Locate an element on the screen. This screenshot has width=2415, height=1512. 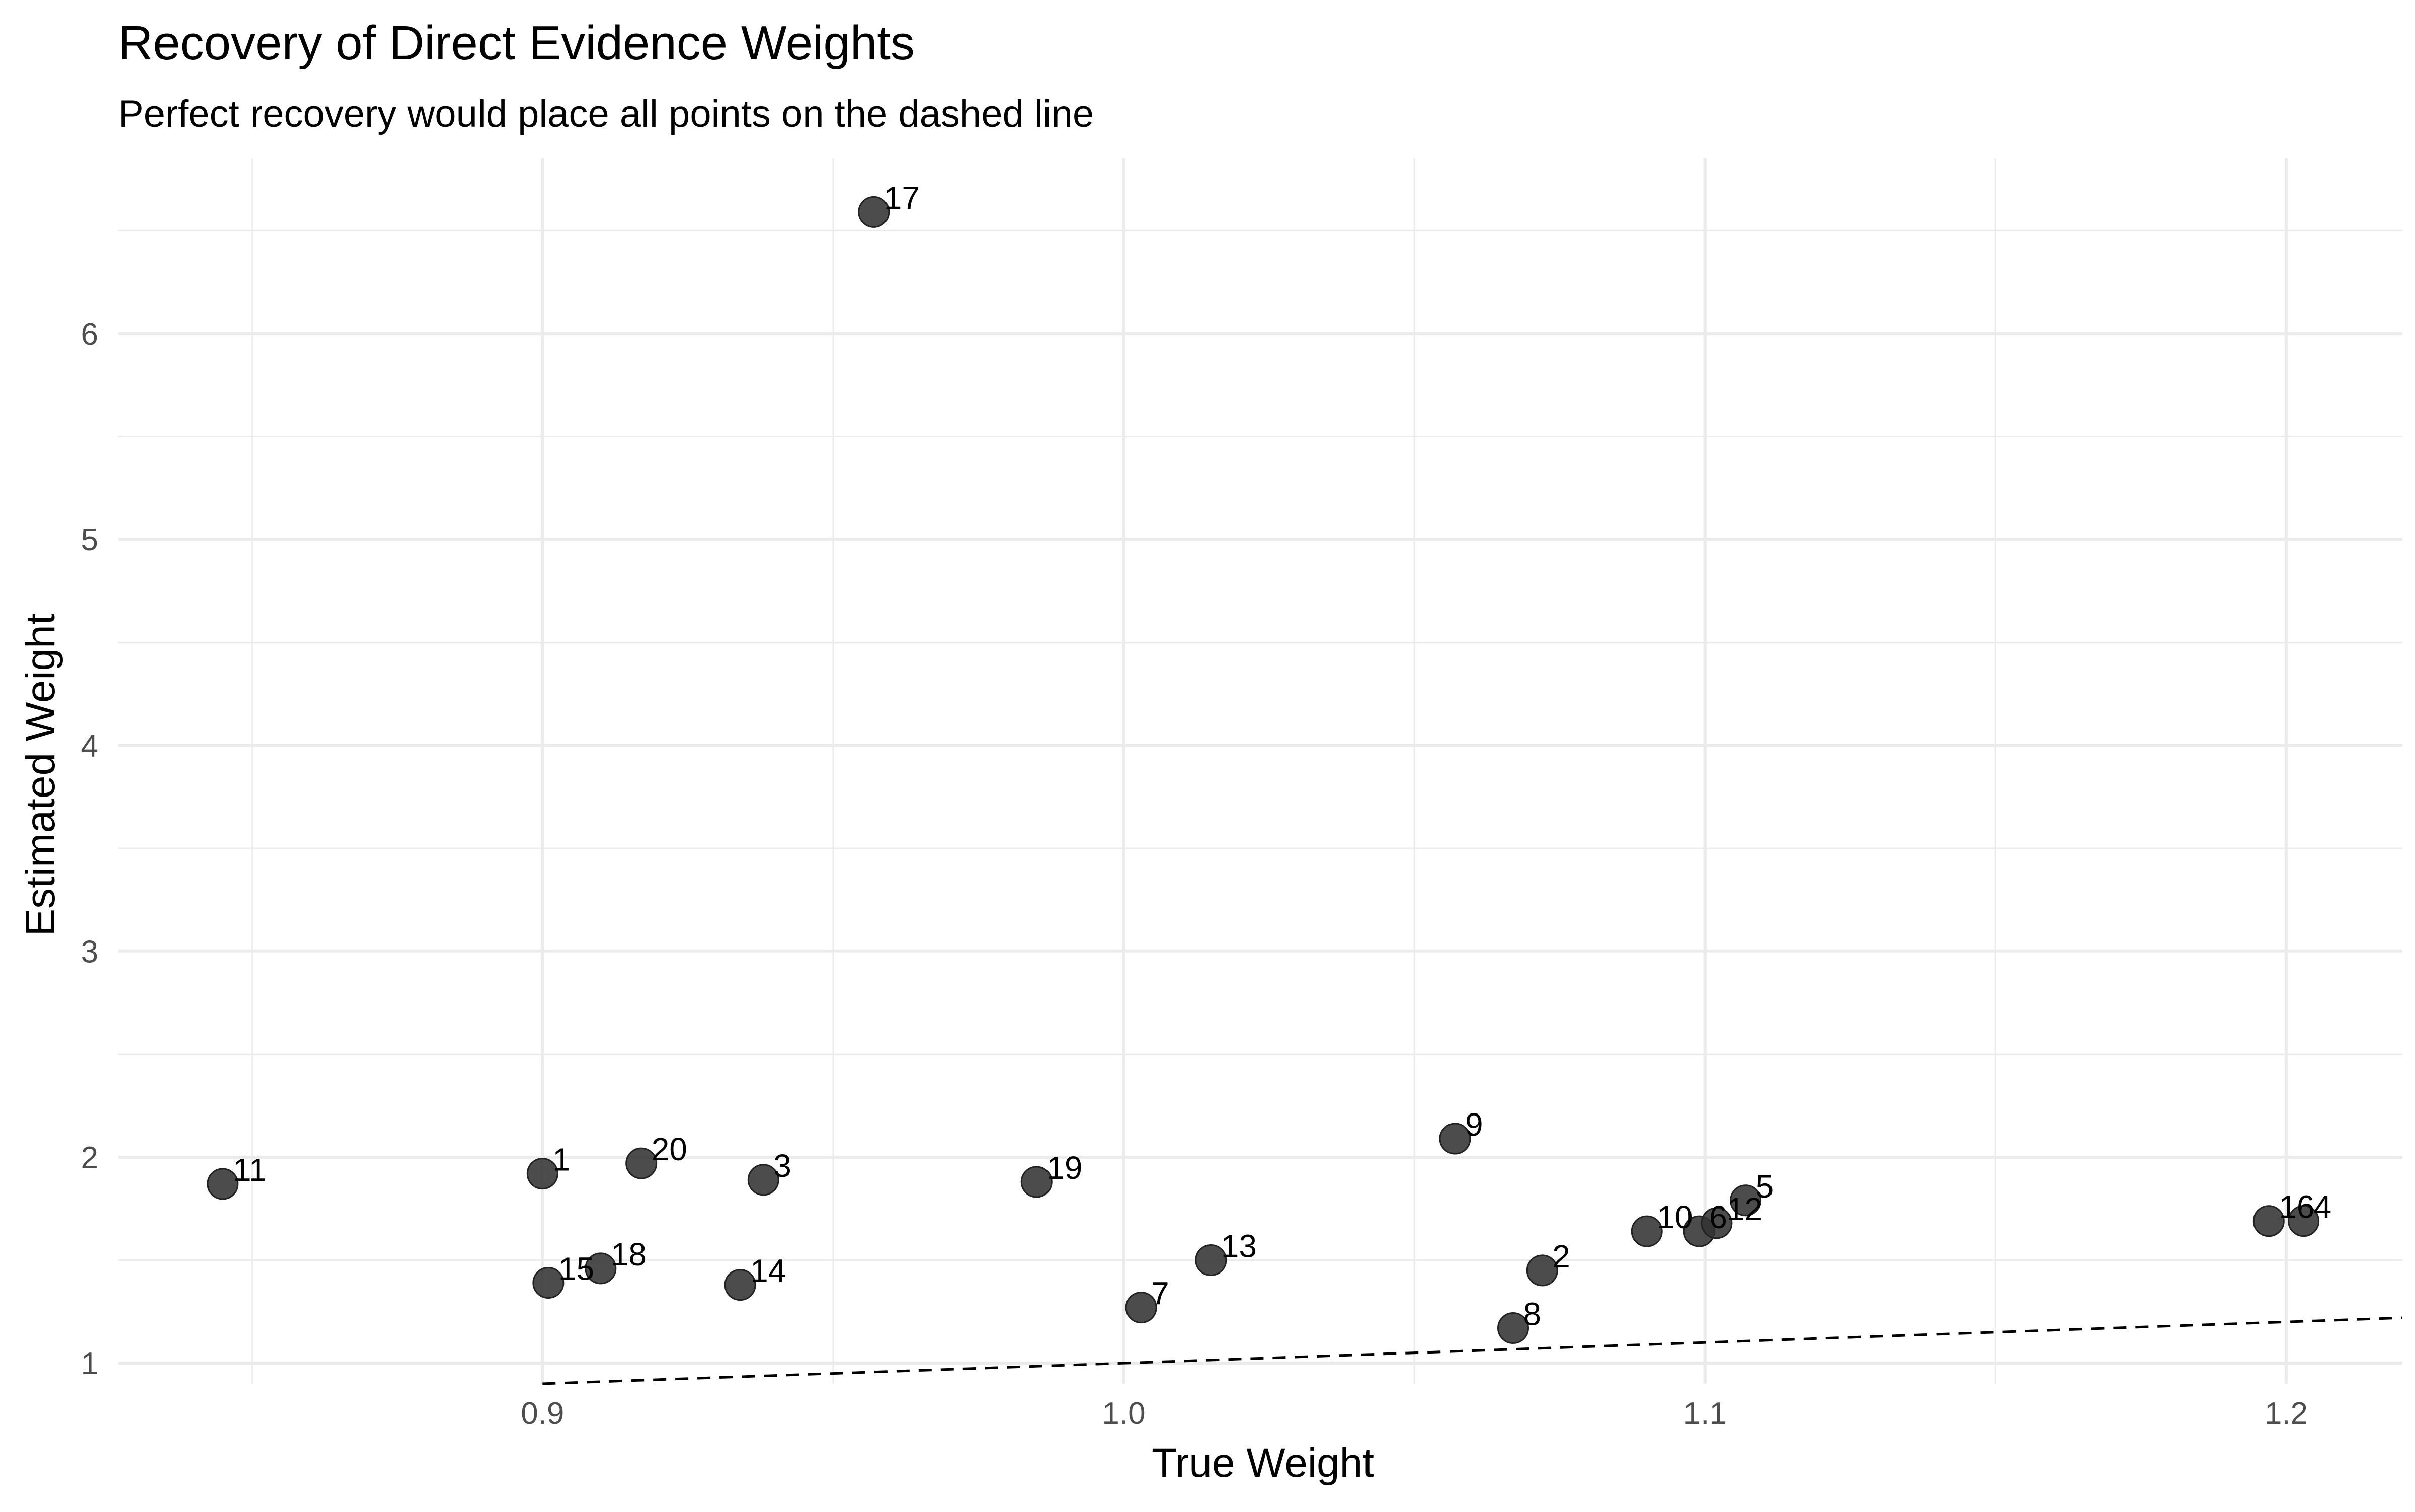
point-label-6: 6 is located at coordinates (1718, 1217).